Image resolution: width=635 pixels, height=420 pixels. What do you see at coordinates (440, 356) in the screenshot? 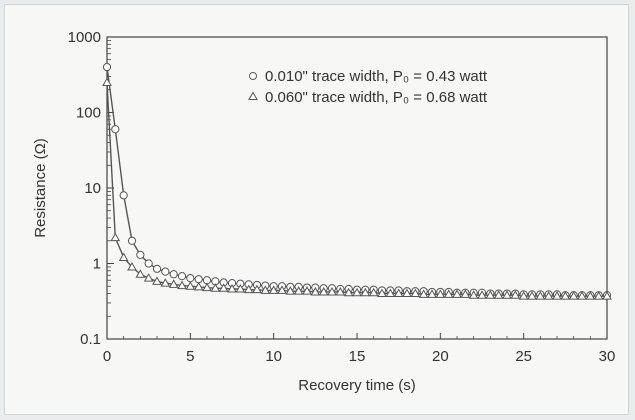
I see `x-tick-label: 20` at bounding box center [440, 356].